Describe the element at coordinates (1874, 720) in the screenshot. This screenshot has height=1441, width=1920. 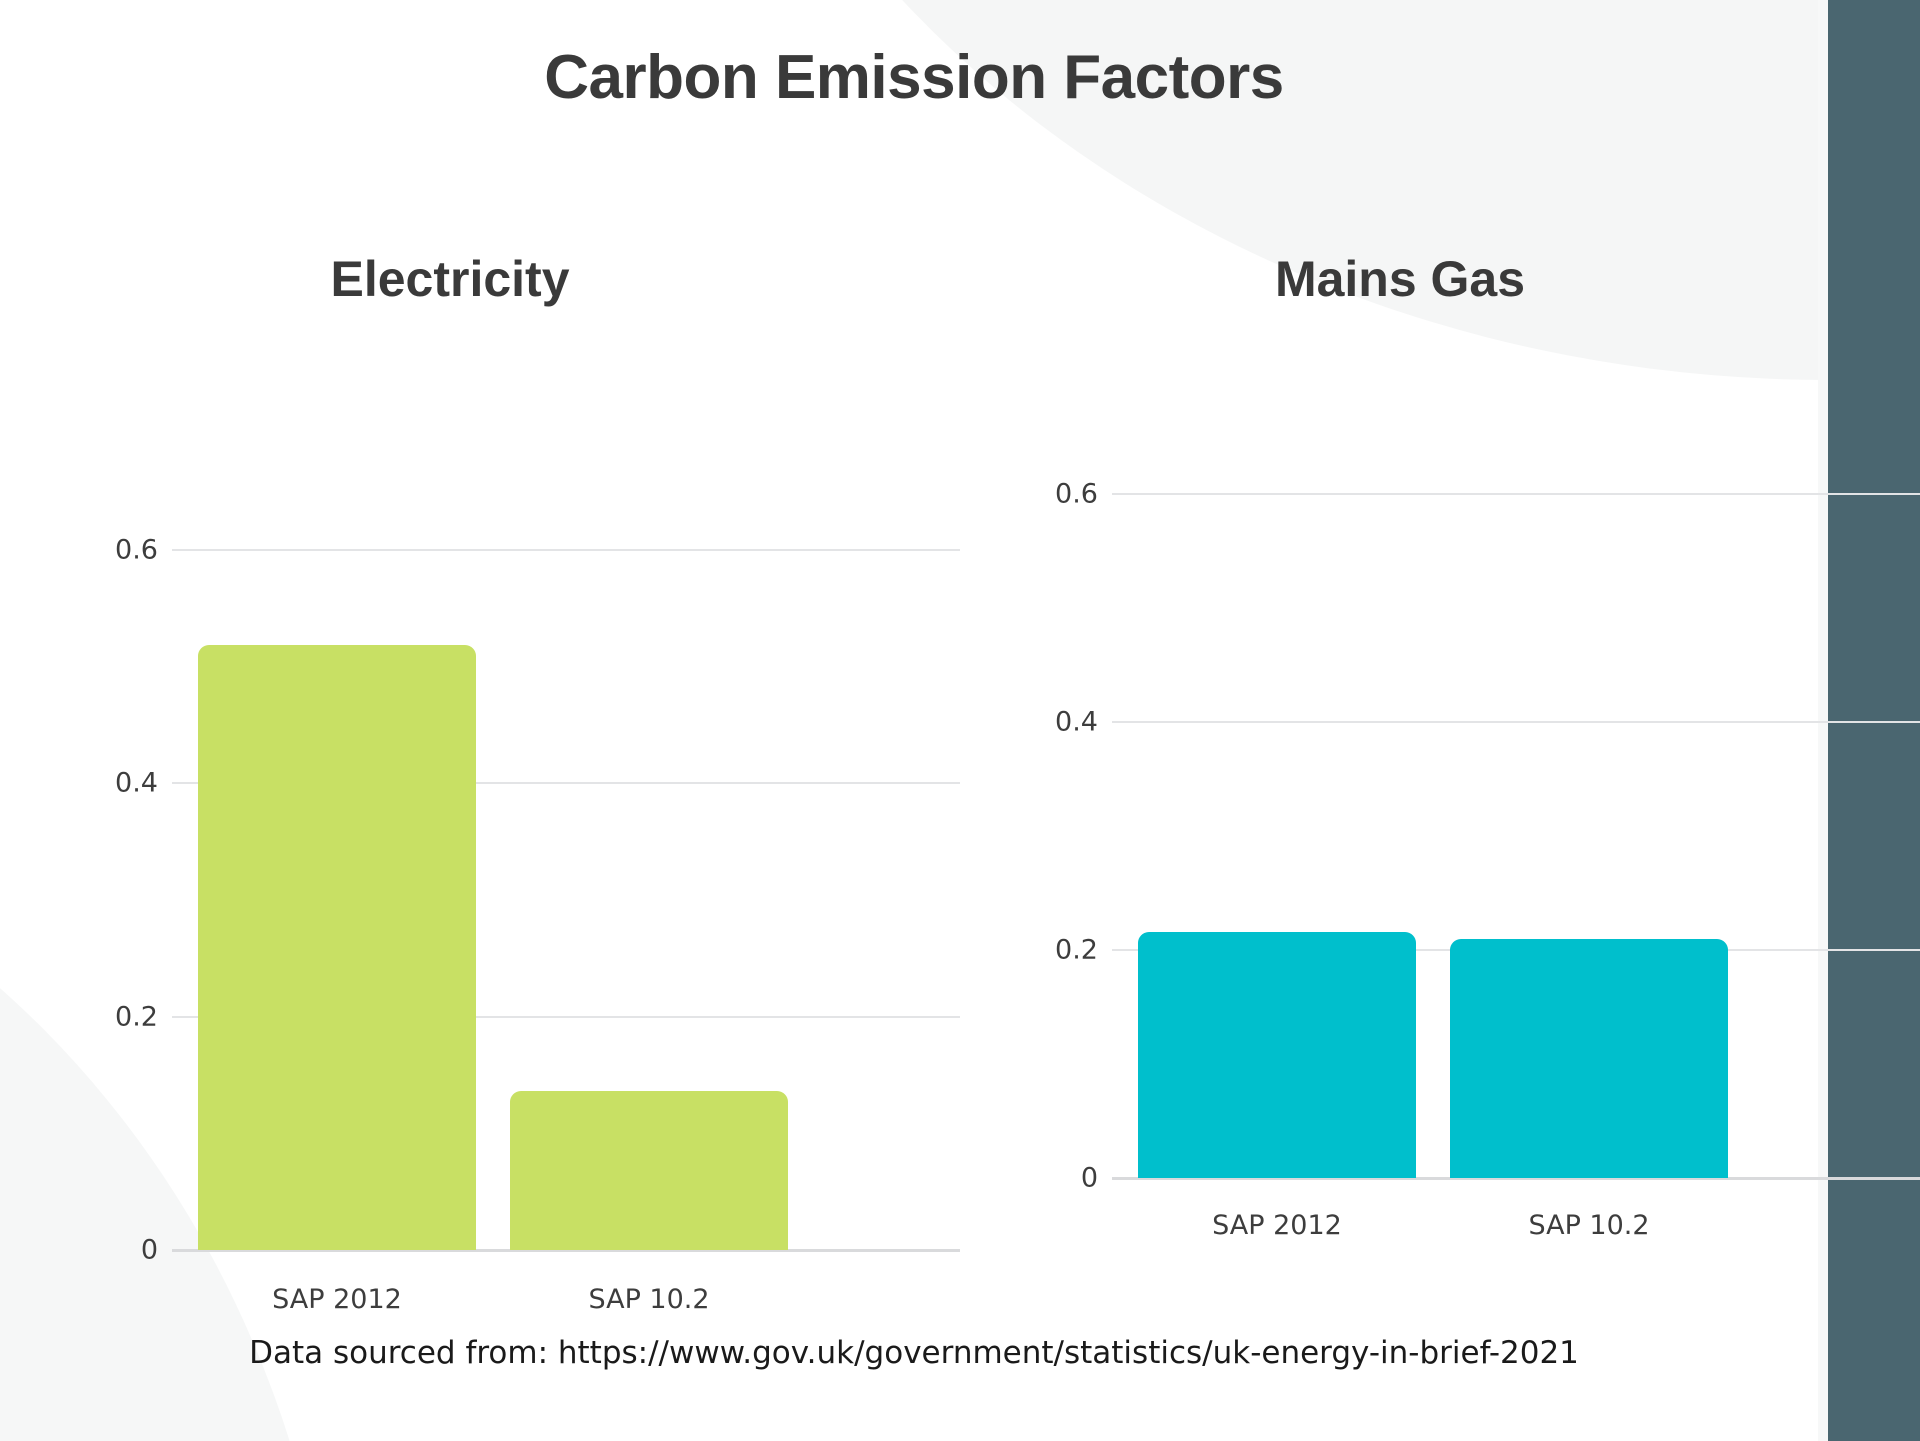
I see `accent-band-right` at that location.